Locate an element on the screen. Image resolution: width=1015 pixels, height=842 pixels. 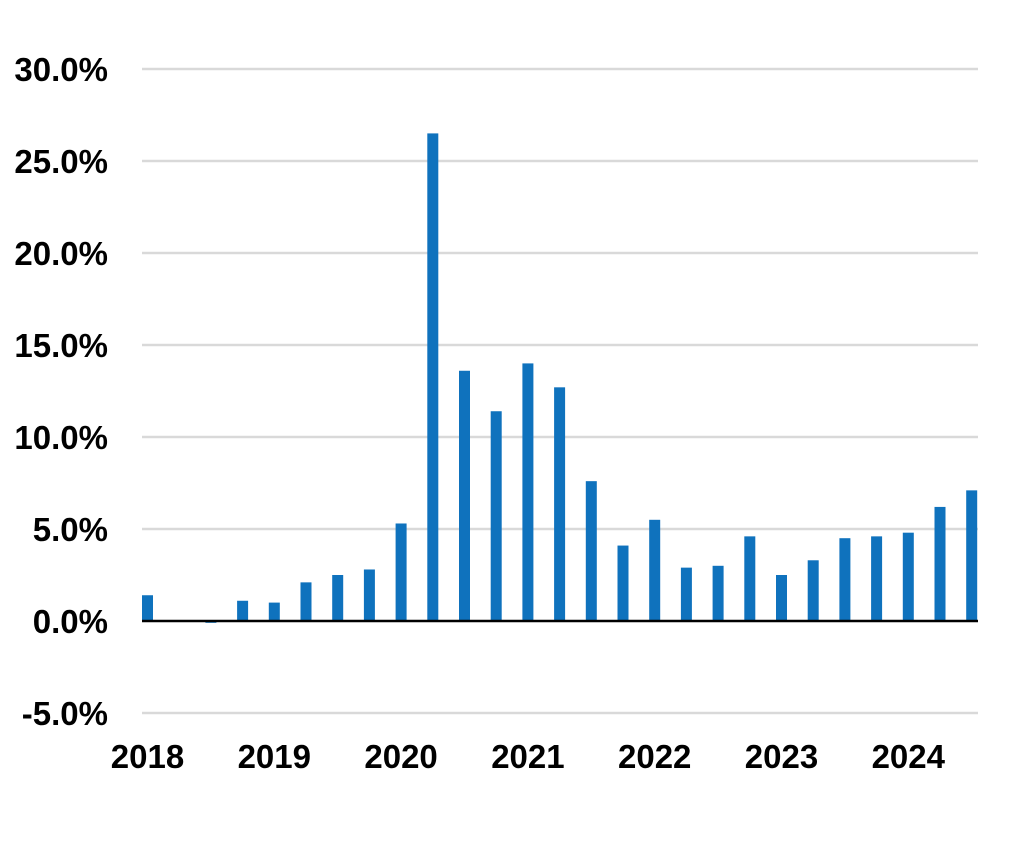
bar-2021Q1 is located at coordinates (528, 492).